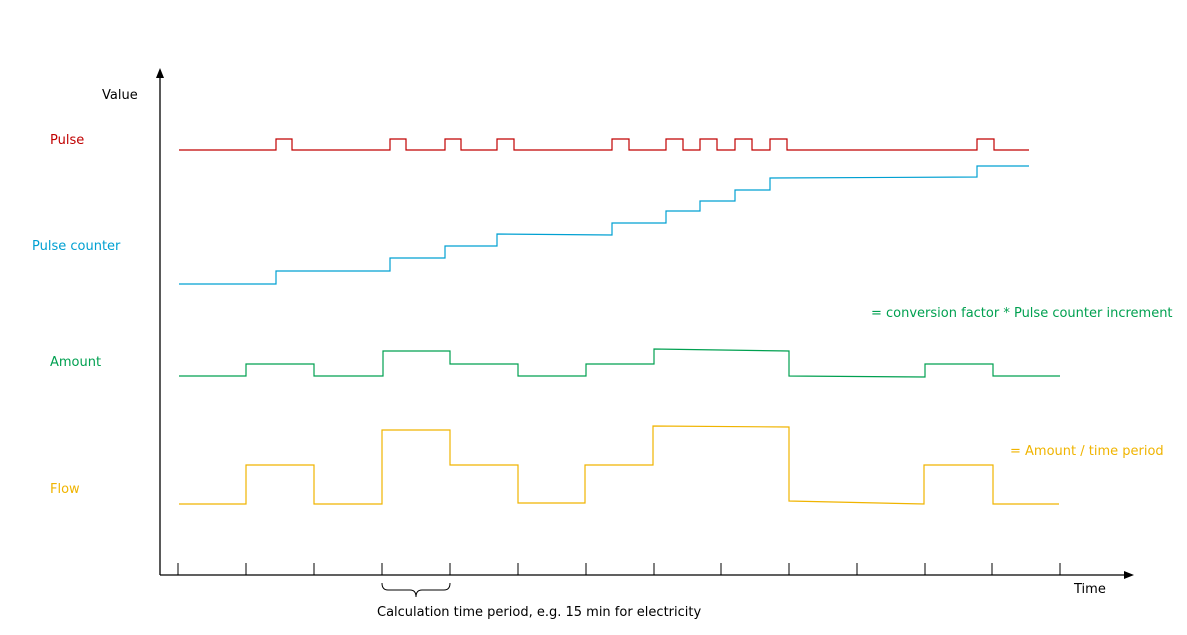 This screenshot has height=635, width=1187. I want to click on x-axis-label: Time, so click(1089, 589).